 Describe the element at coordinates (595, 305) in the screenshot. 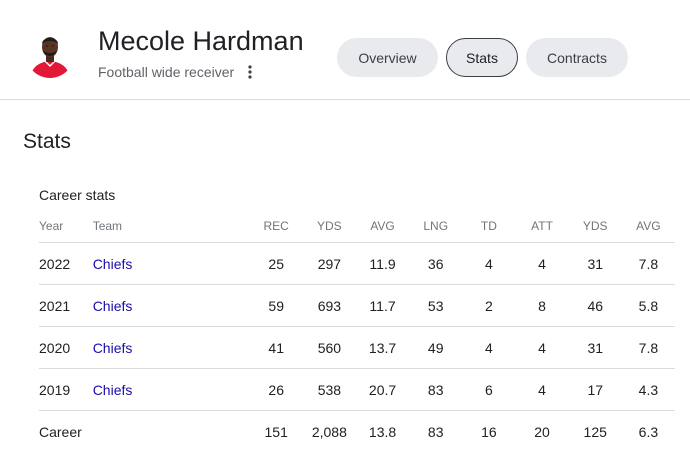

I see `cell-value: 46` at that location.